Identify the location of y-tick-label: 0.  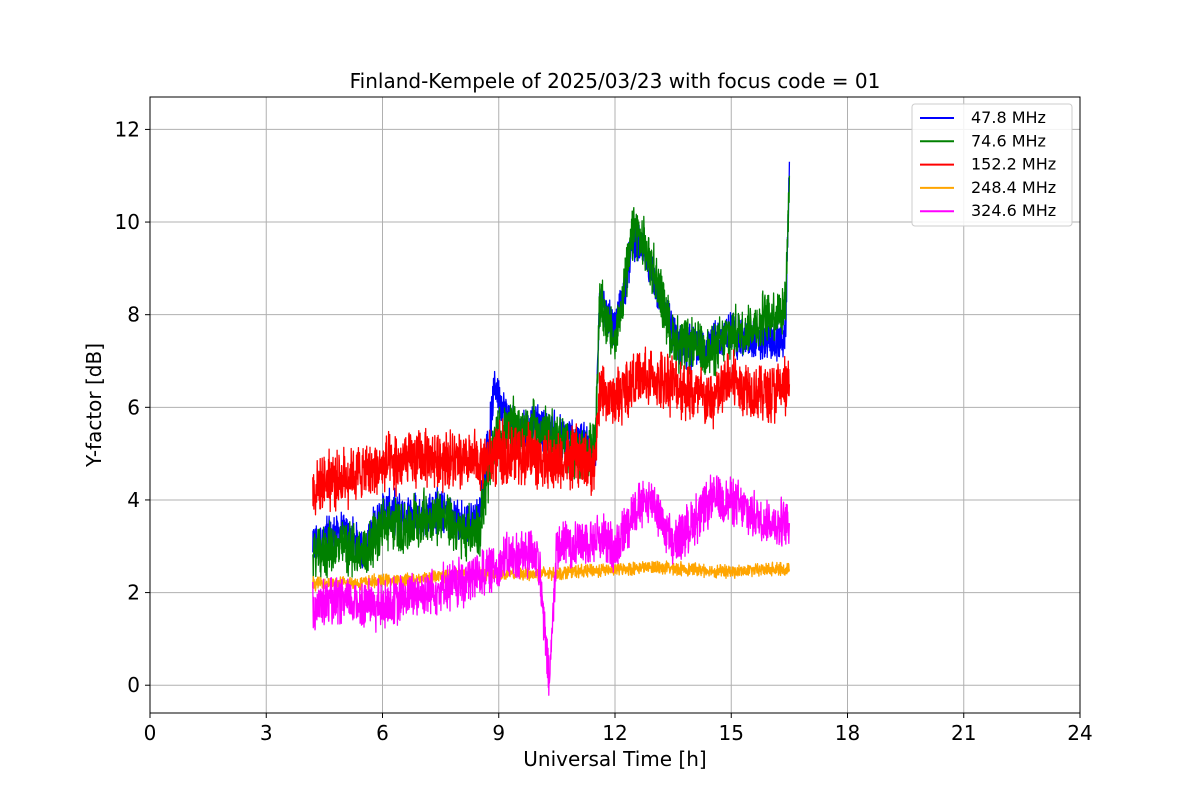
(133, 685).